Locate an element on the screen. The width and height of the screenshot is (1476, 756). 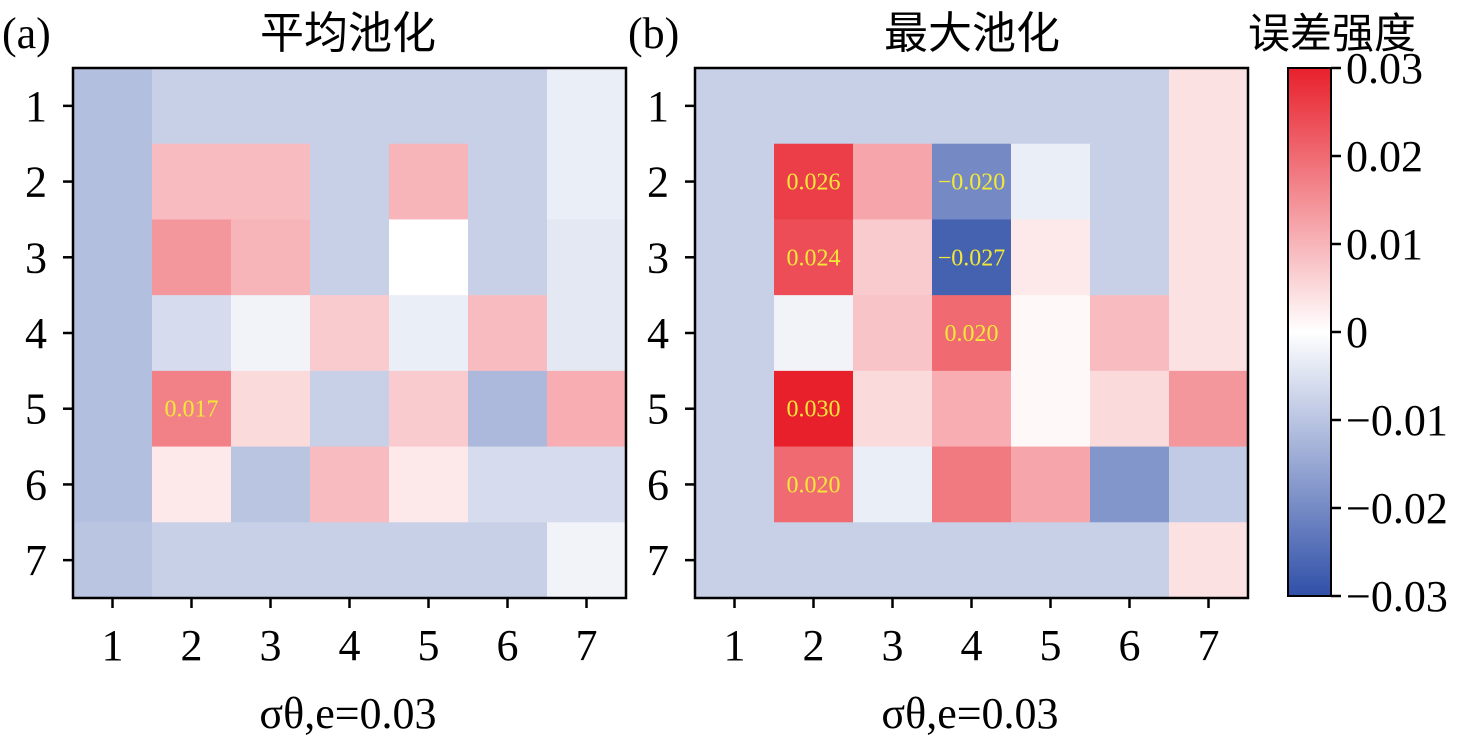
heatmap-cell-r6-c2 is located at coordinates (814, 484).